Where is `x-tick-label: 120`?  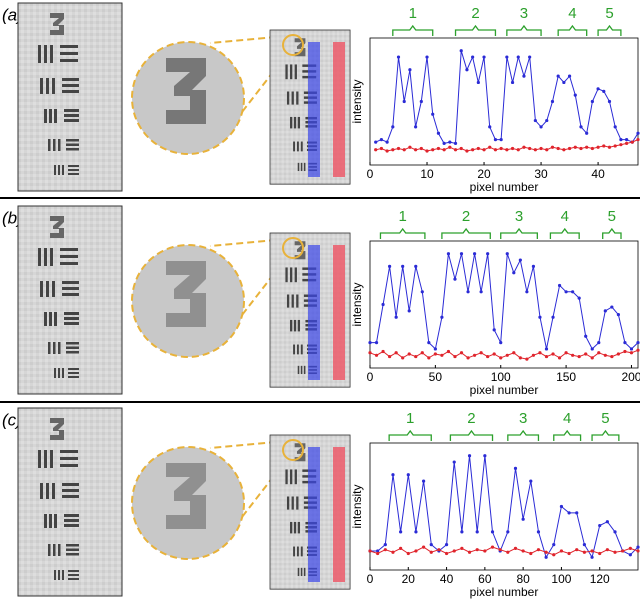 x-tick-label: 120 is located at coordinates (600, 579).